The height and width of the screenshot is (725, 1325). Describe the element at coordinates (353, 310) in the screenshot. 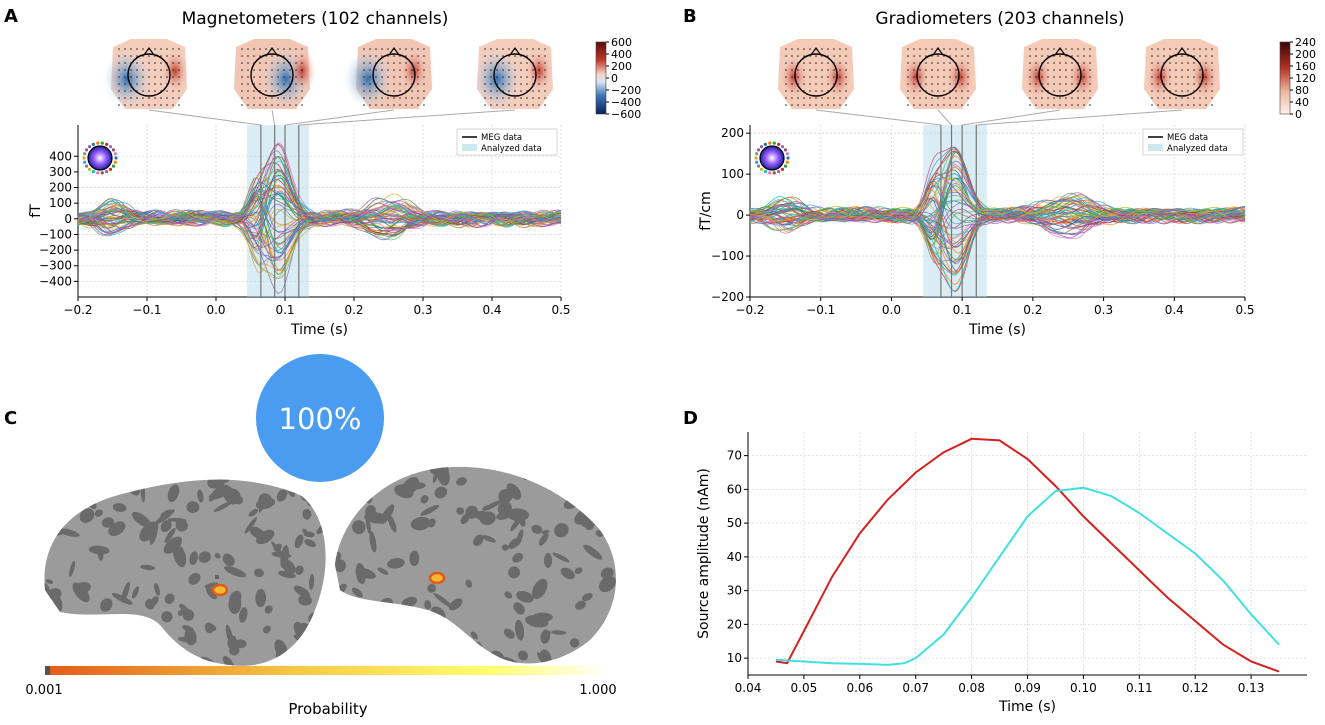

I see `chart-a-xtick-label: 0.2` at that location.